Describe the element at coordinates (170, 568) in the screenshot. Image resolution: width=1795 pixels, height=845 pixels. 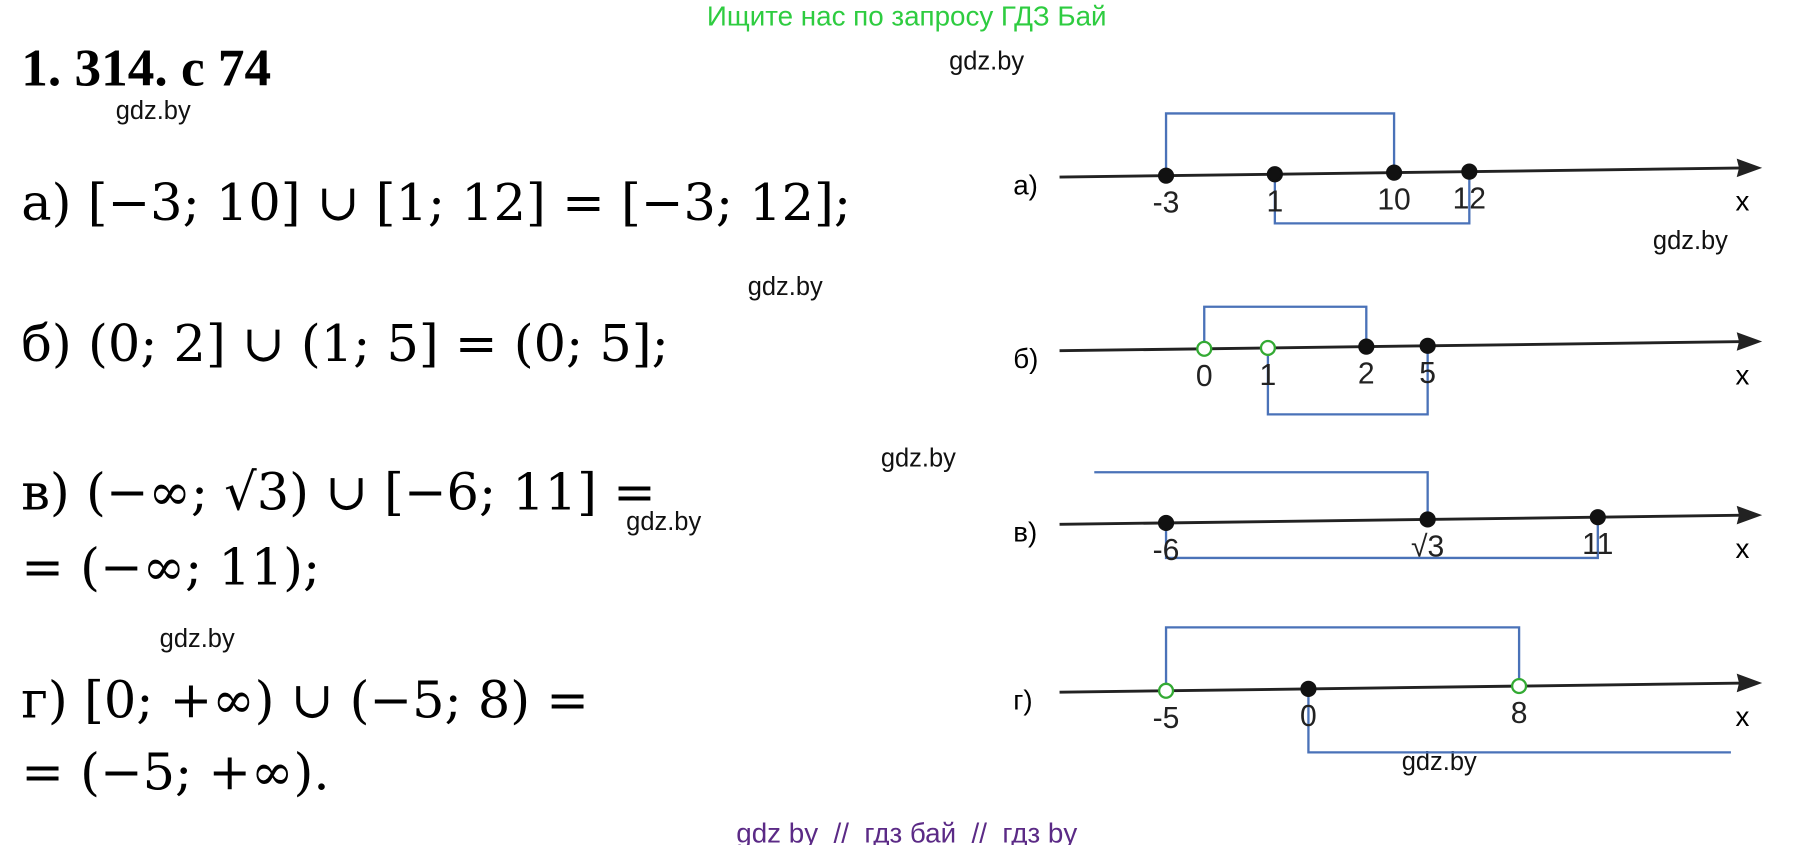
I see `math-line: = (−∞; 11);` at that location.